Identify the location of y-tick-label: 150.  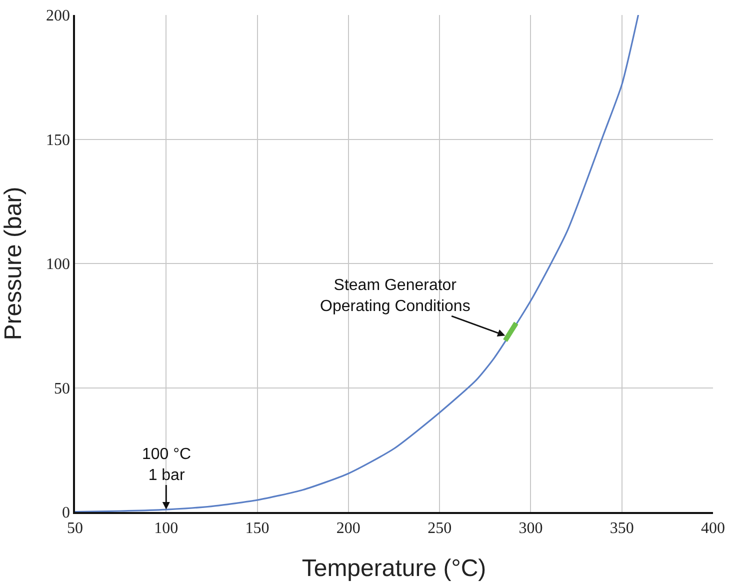
(58, 140).